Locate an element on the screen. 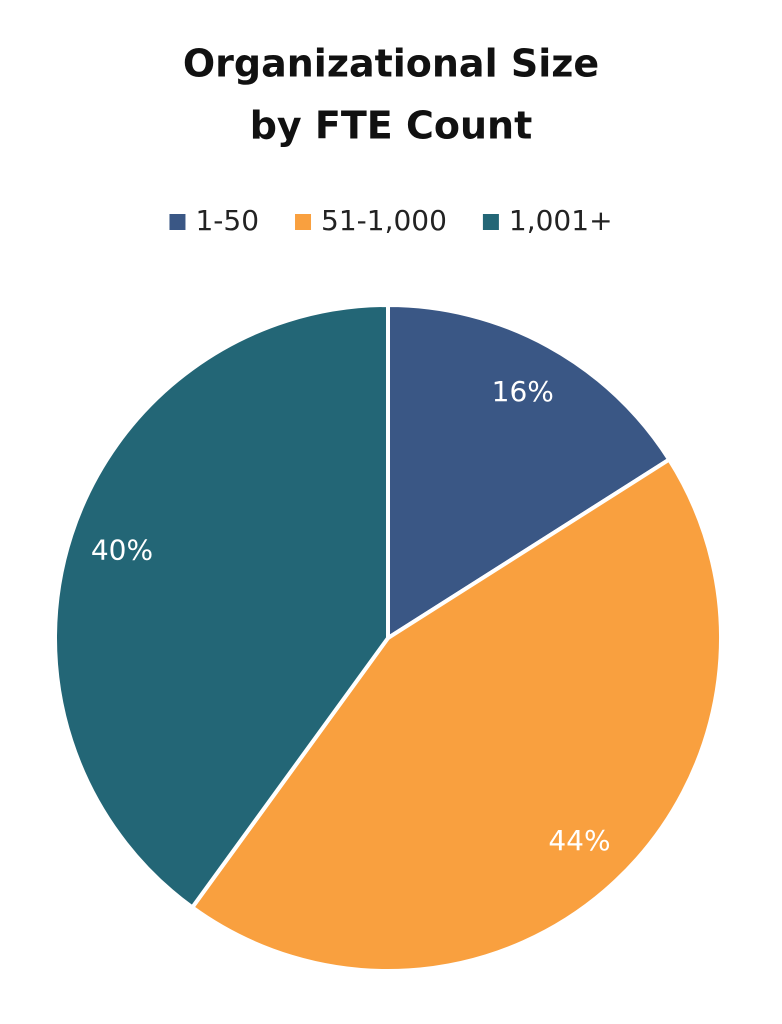 The width and height of the screenshot is (782, 1024). chart-title: by FTE Count is located at coordinates (391, 126).